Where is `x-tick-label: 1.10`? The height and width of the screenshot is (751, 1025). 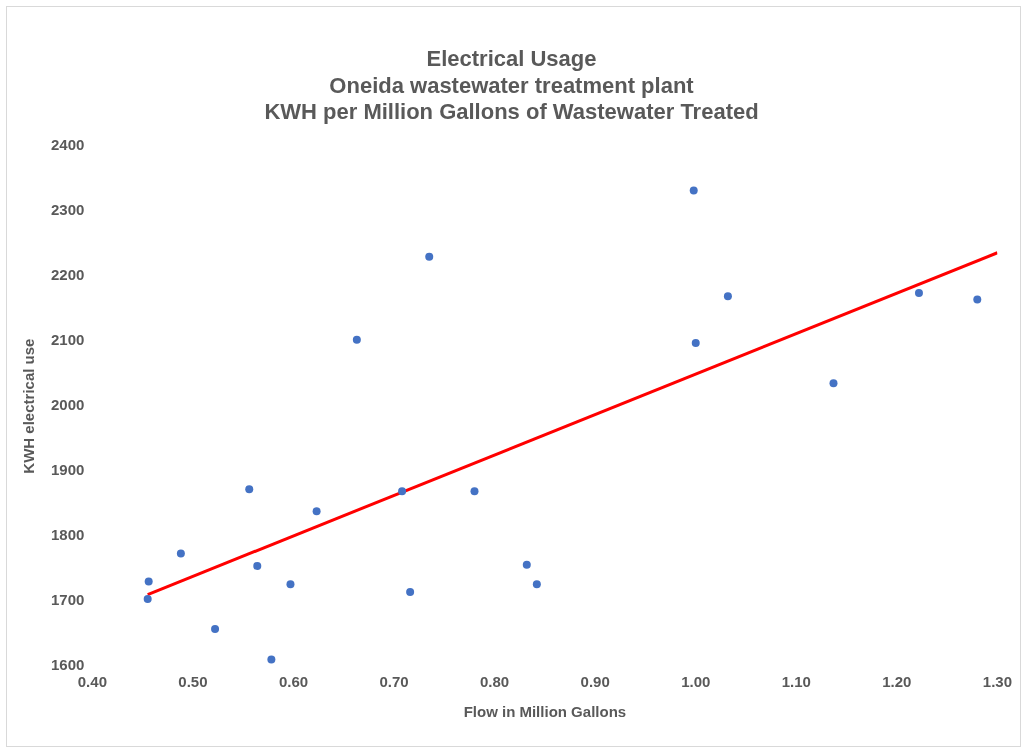
x-tick-label: 1.10 is located at coordinates (796, 682).